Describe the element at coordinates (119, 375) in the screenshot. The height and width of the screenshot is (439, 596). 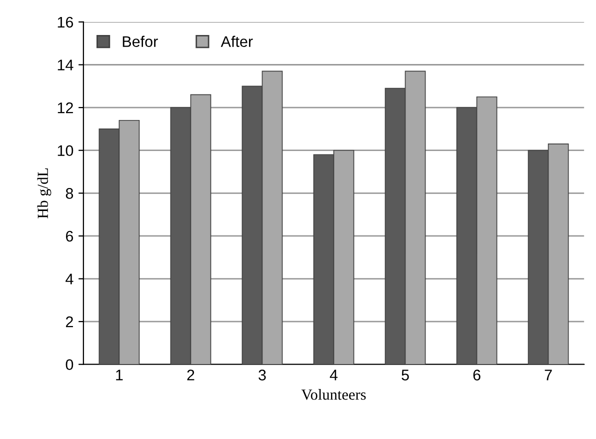
I see `x-tick-label: 1` at that location.